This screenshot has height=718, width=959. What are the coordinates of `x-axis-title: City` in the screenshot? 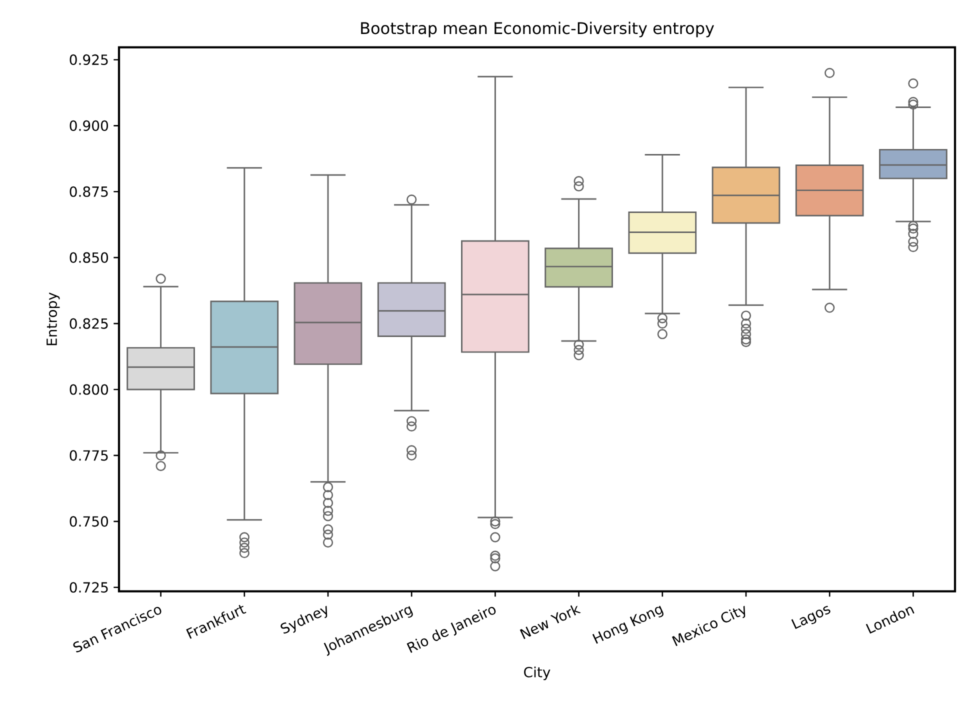 It's located at (537, 673).